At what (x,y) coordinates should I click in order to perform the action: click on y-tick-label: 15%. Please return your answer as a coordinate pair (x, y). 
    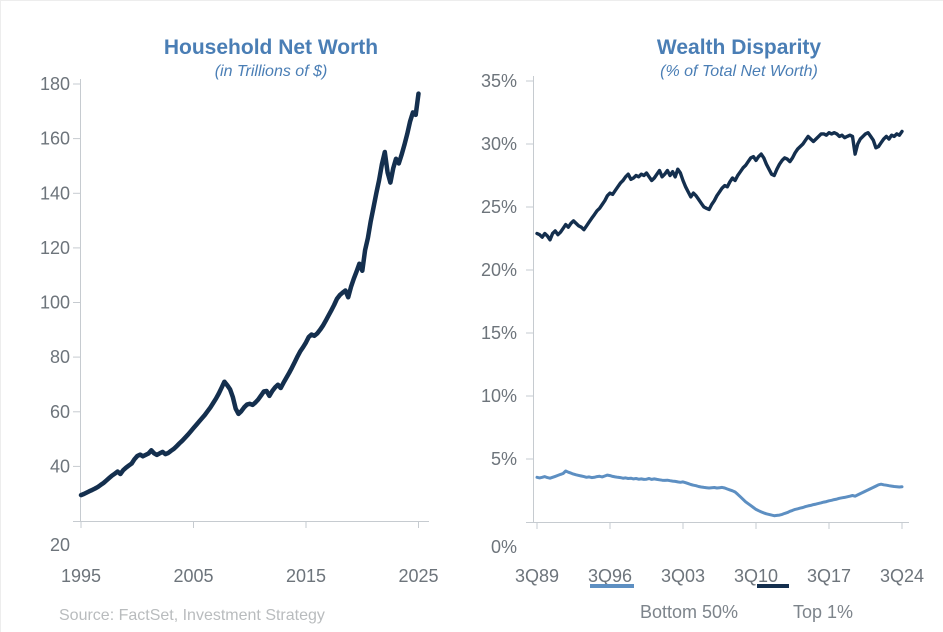
    Looking at the image, I should click on (499, 333).